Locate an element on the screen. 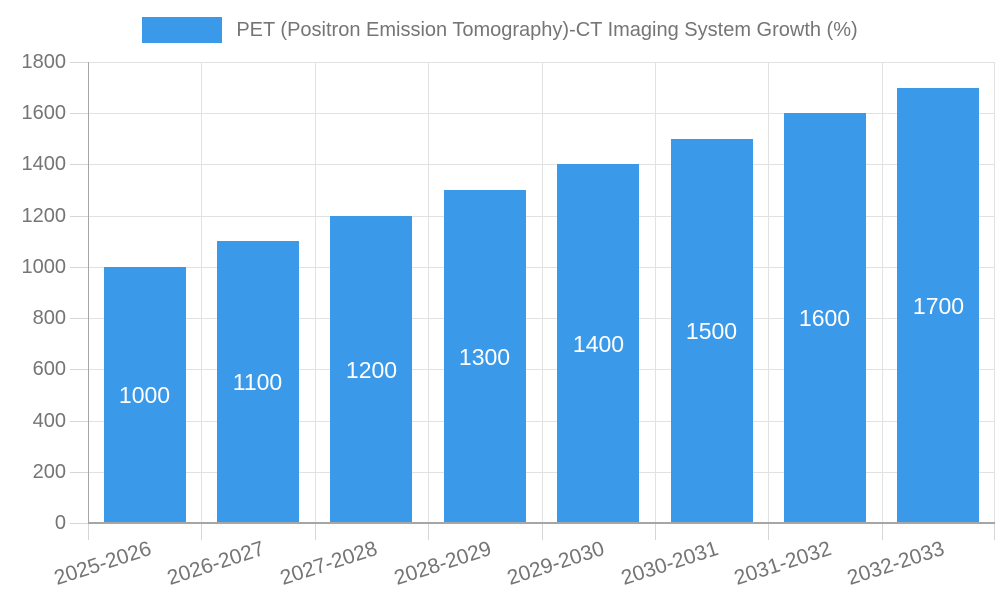 This screenshot has height=600, width=1000. bar-value-label: 1700 is located at coordinates (938, 306).